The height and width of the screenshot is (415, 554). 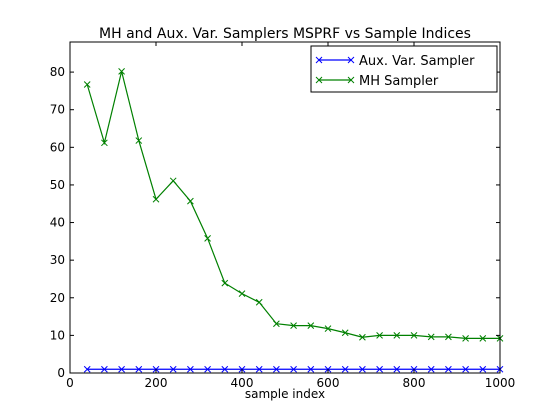 What do you see at coordinates (57, 72) in the screenshot?
I see `y-tick-label: 80` at bounding box center [57, 72].